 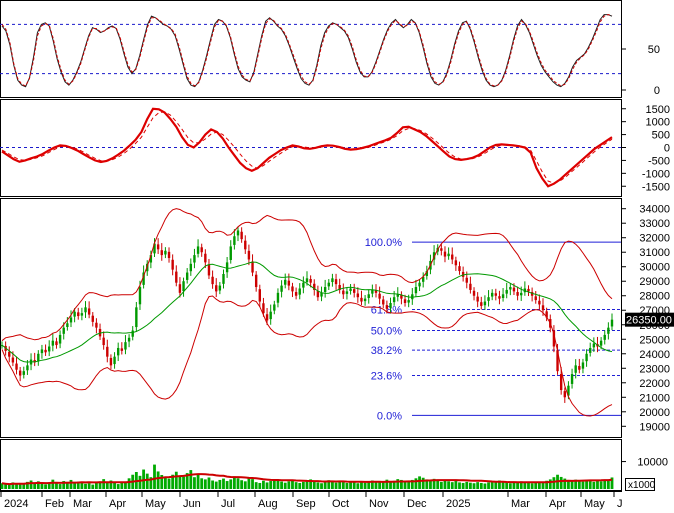 I want to click on y-tick-label: -1500, so click(x=656, y=187).